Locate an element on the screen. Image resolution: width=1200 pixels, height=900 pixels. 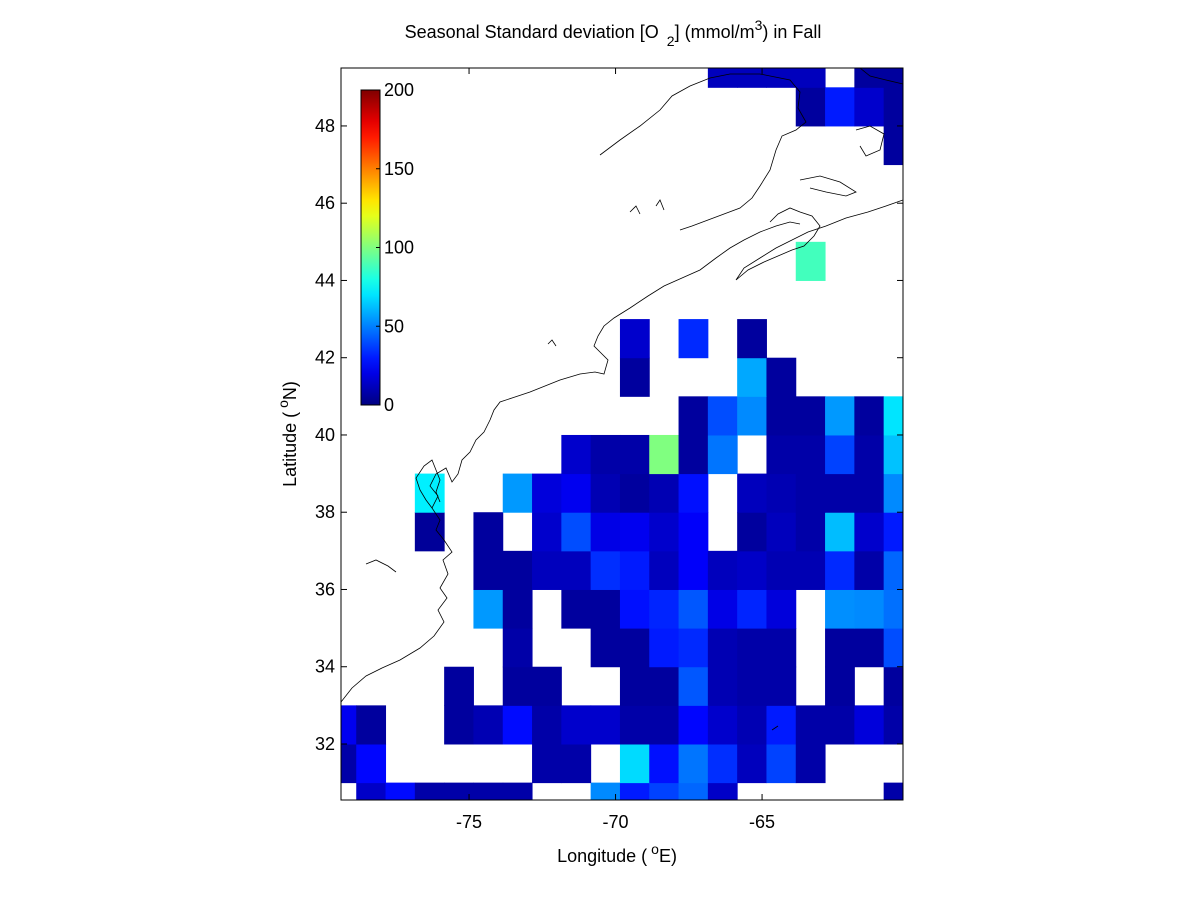
y-tick-label: 38 is located at coordinates (325, 512).